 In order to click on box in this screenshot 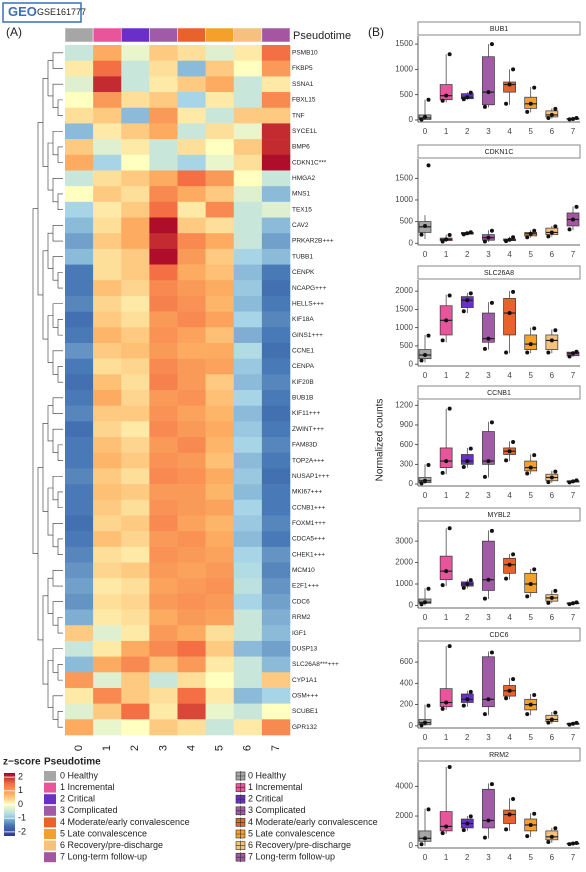, I will do `click(488, 327)`.